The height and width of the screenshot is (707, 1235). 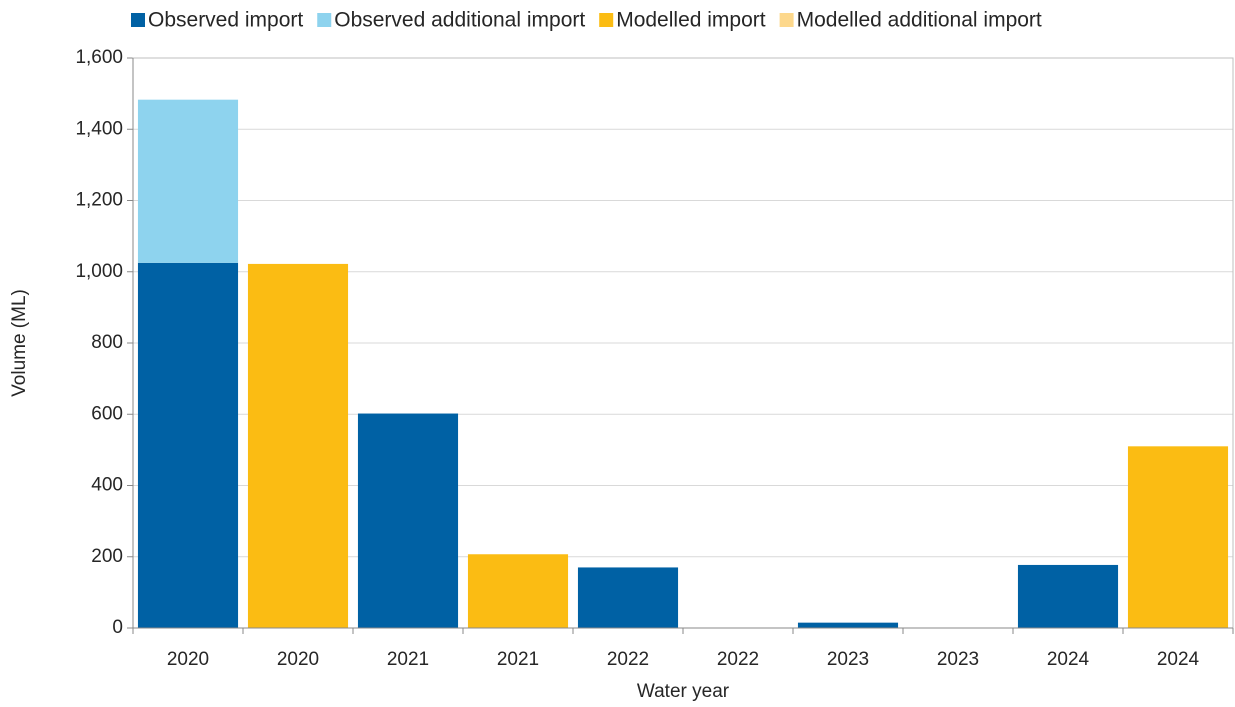 I want to click on legend-label: Observed import, so click(x=225, y=20).